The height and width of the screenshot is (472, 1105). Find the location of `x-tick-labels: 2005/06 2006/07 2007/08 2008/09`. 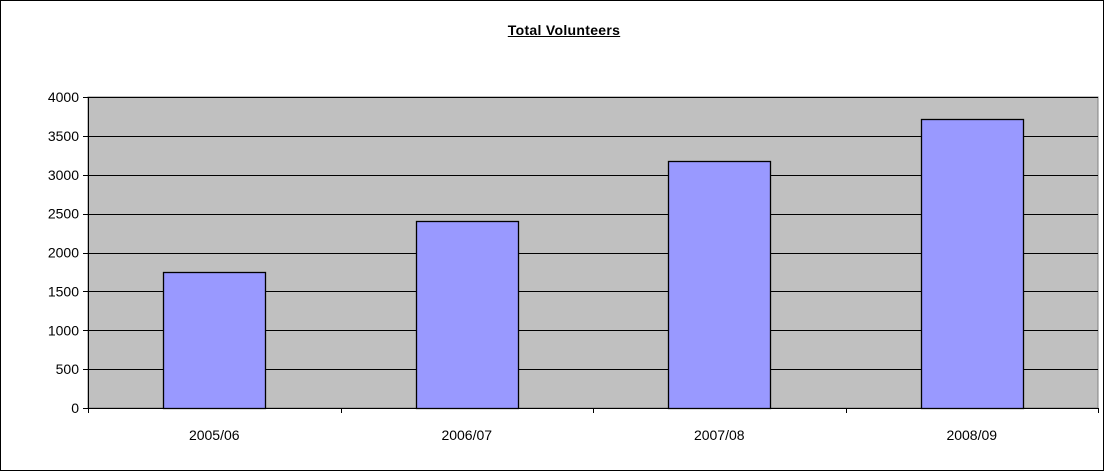

x-tick-labels: 2005/06 2006/07 2007/08 2008/09 is located at coordinates (593, 435).